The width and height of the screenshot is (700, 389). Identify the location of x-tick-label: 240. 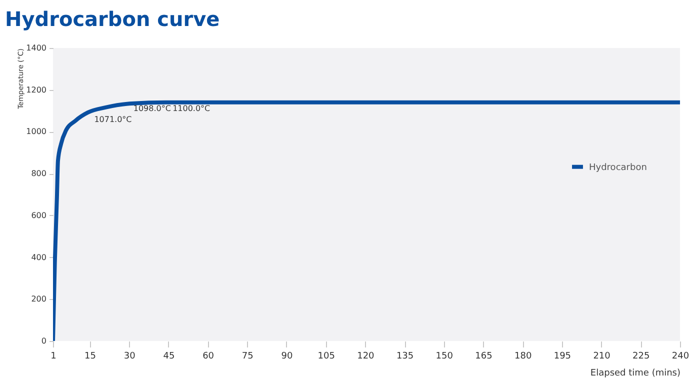
(681, 357).